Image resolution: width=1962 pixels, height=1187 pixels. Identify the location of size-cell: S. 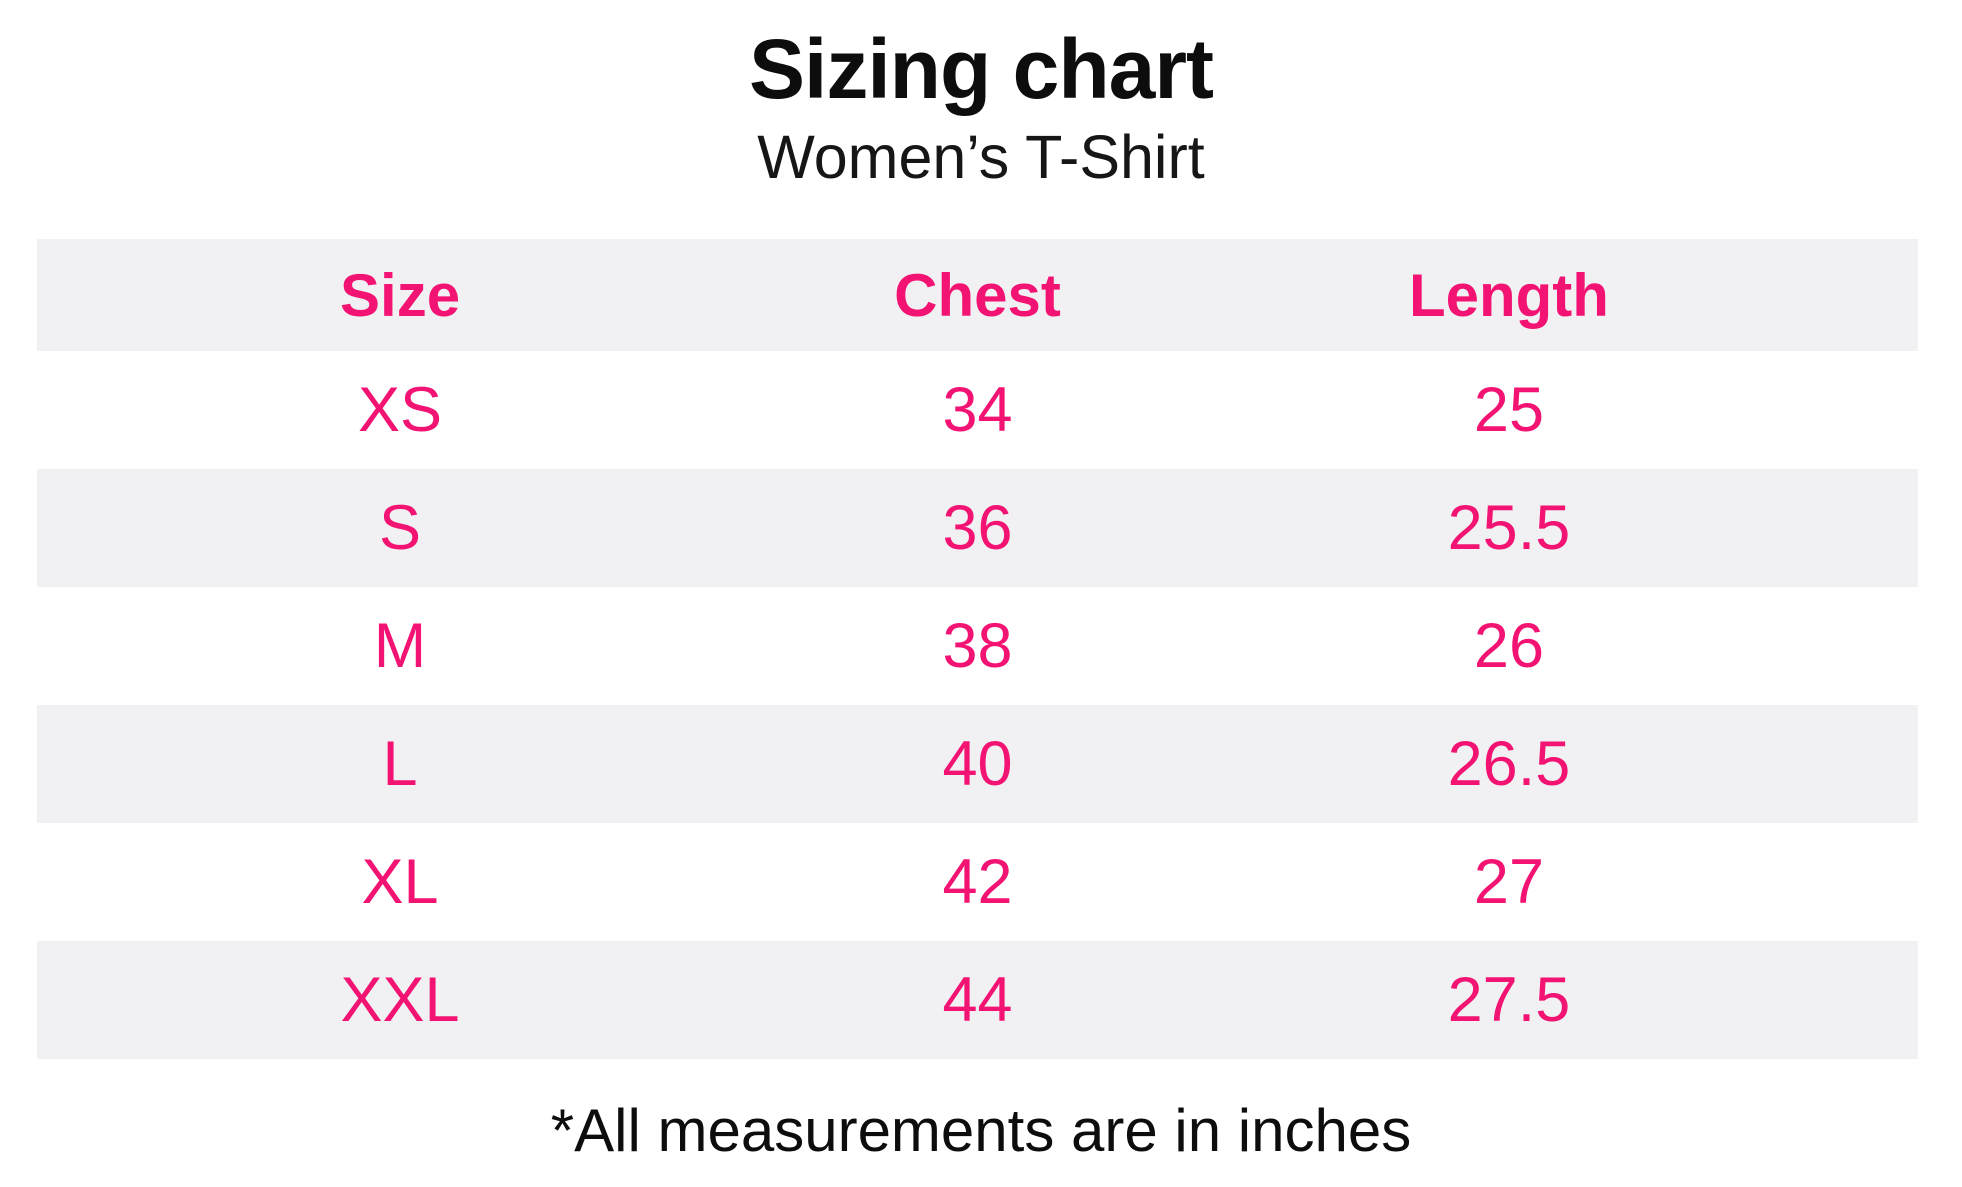
(400, 528).